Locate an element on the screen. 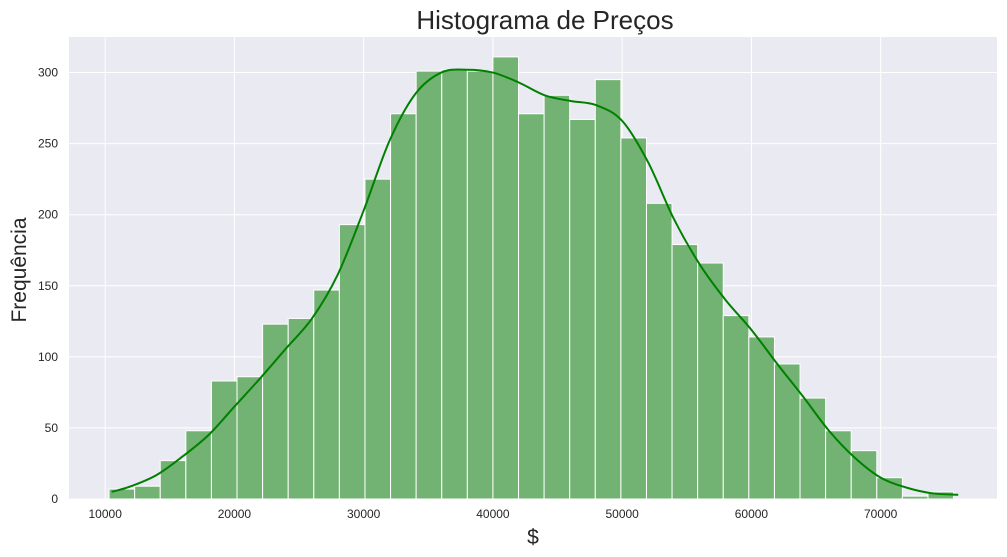 This screenshot has width=1007, height=557. x-tick-label: 50000 is located at coordinates (622, 514).